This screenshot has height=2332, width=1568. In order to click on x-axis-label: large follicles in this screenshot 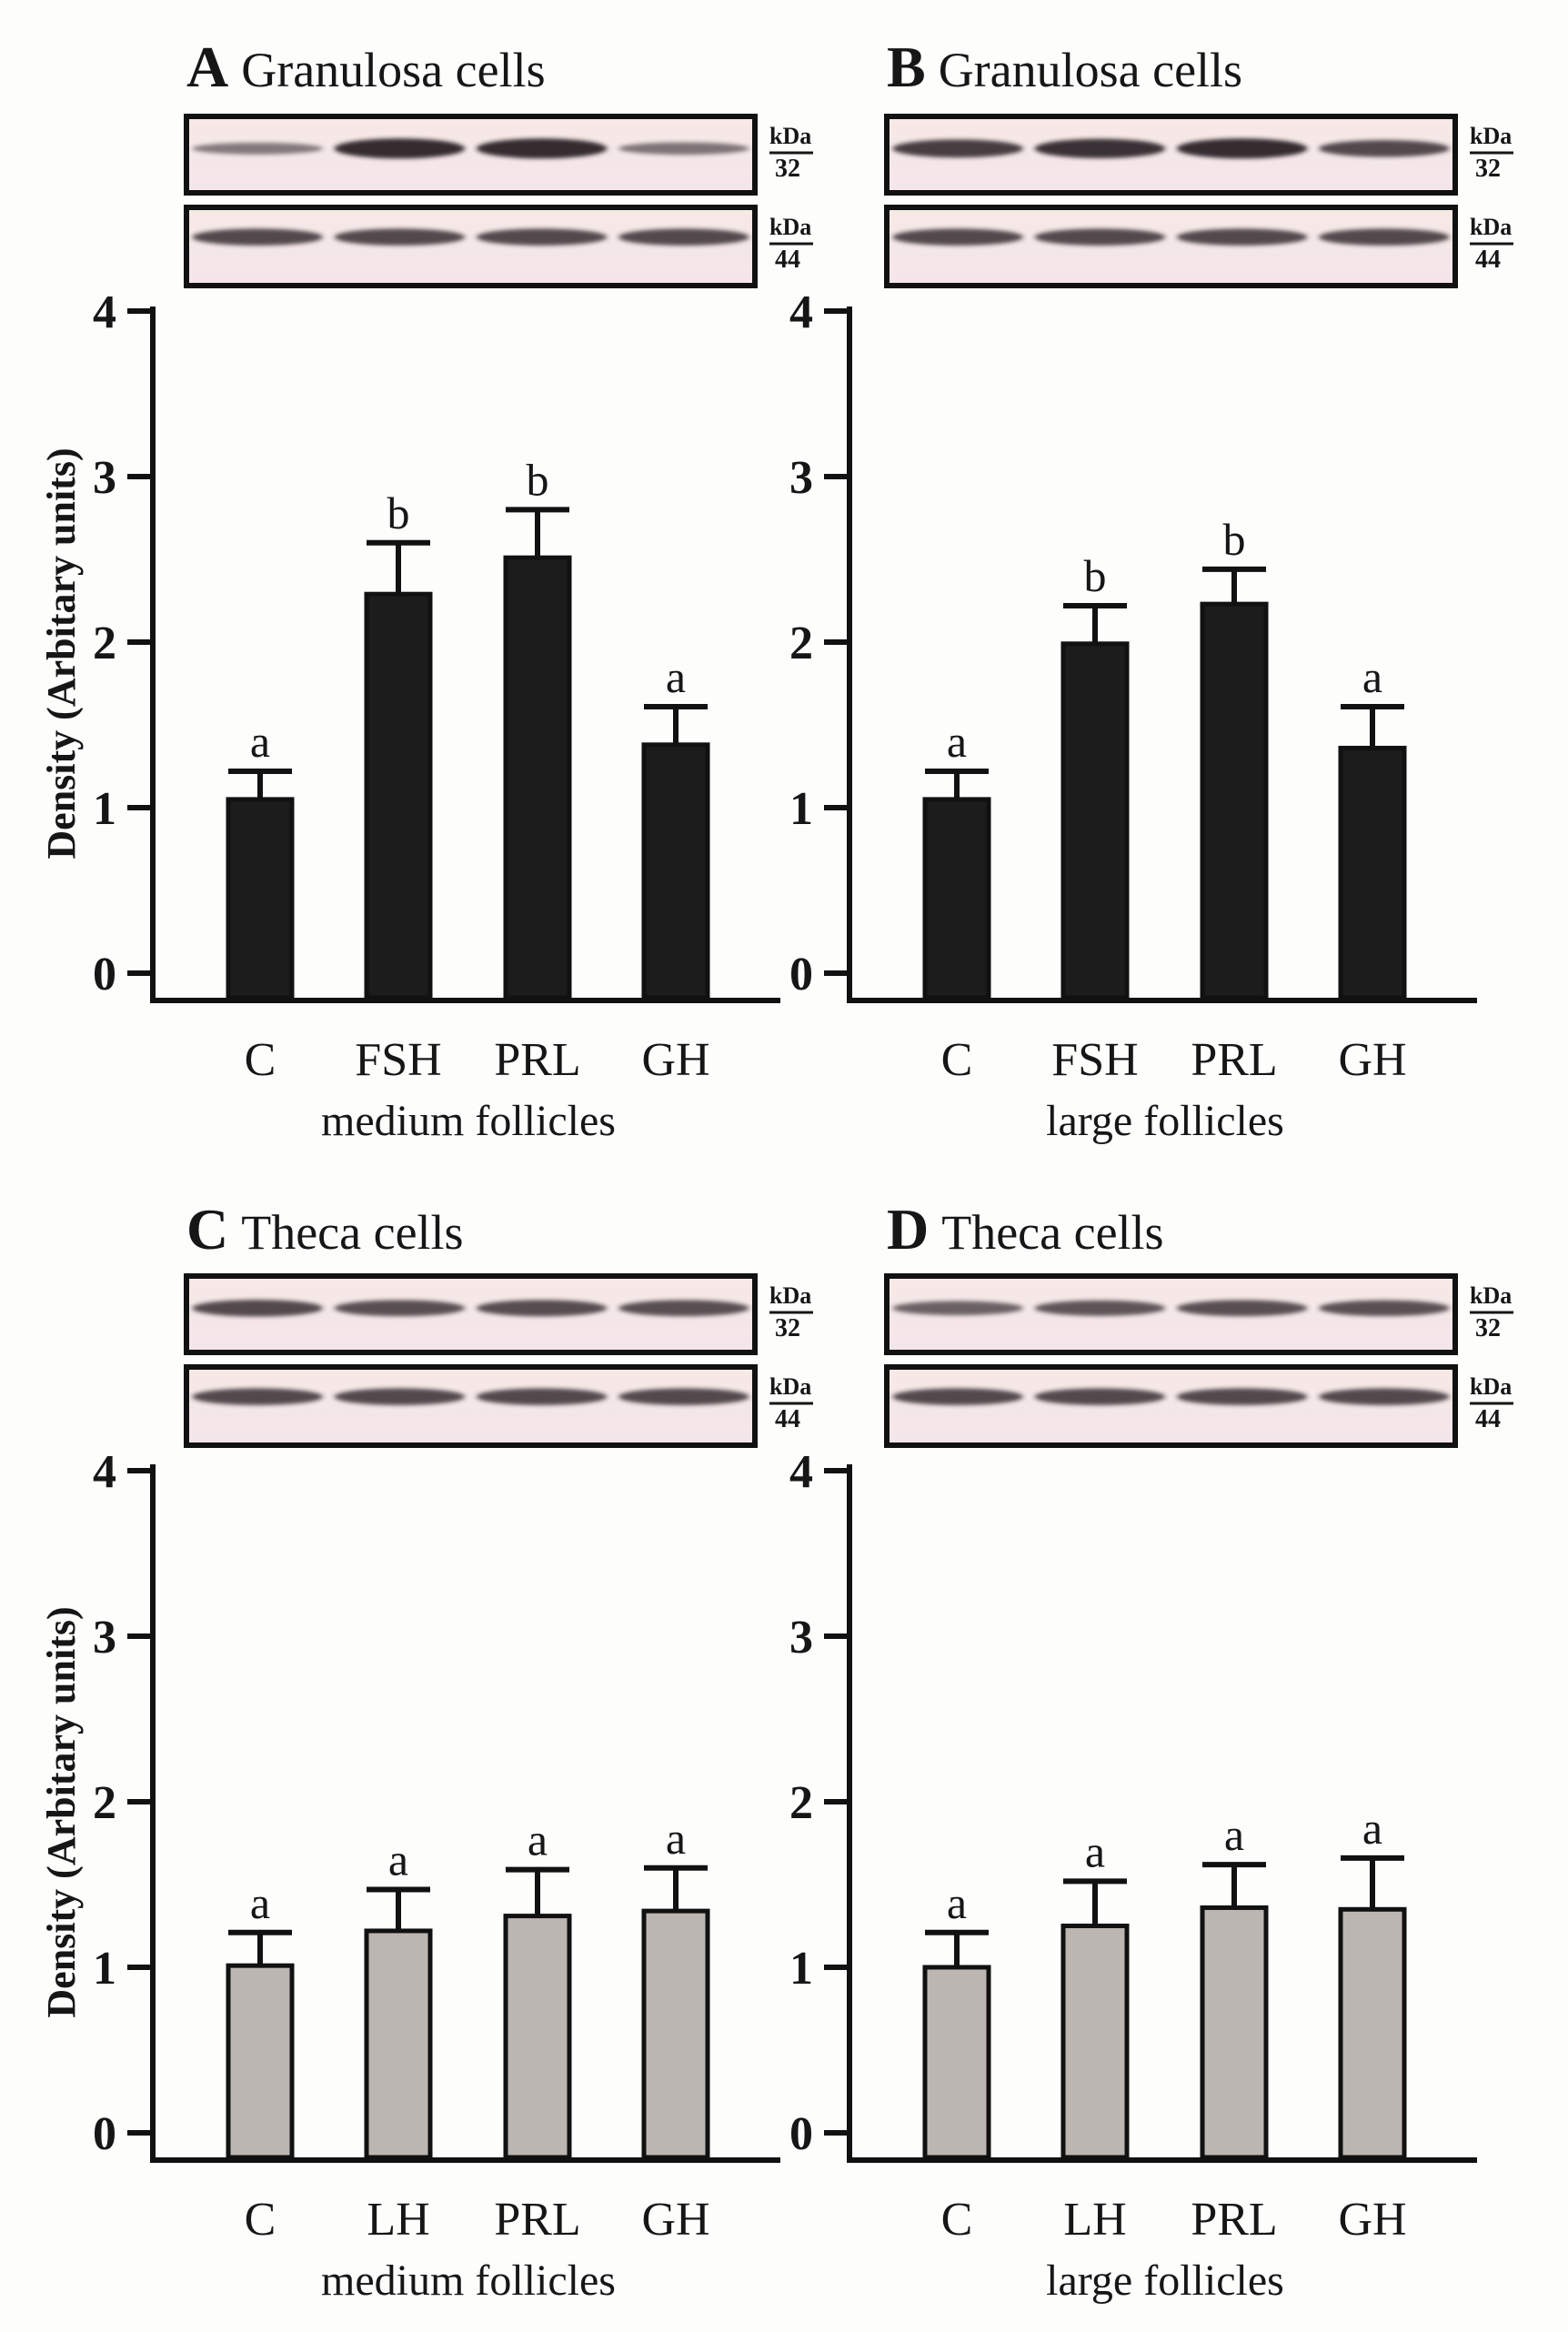, I will do `click(1165, 1121)`.